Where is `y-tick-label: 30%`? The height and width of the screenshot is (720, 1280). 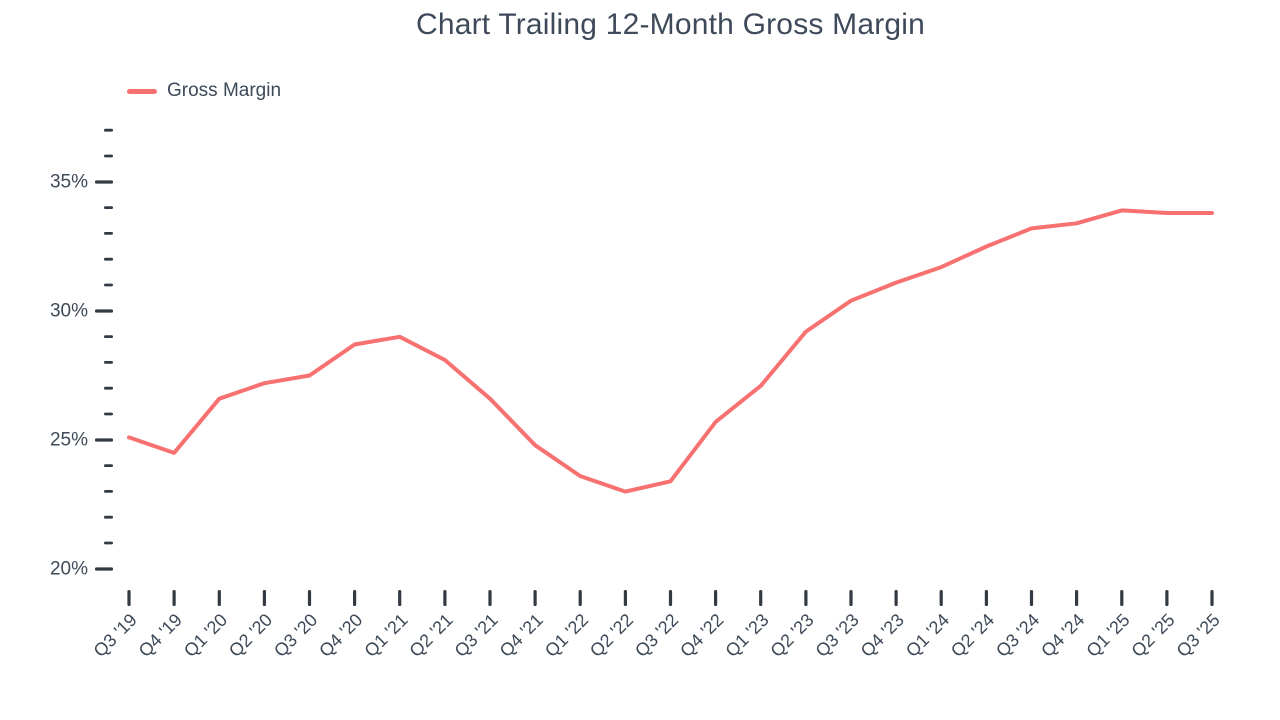
y-tick-label: 30% is located at coordinates (69, 311).